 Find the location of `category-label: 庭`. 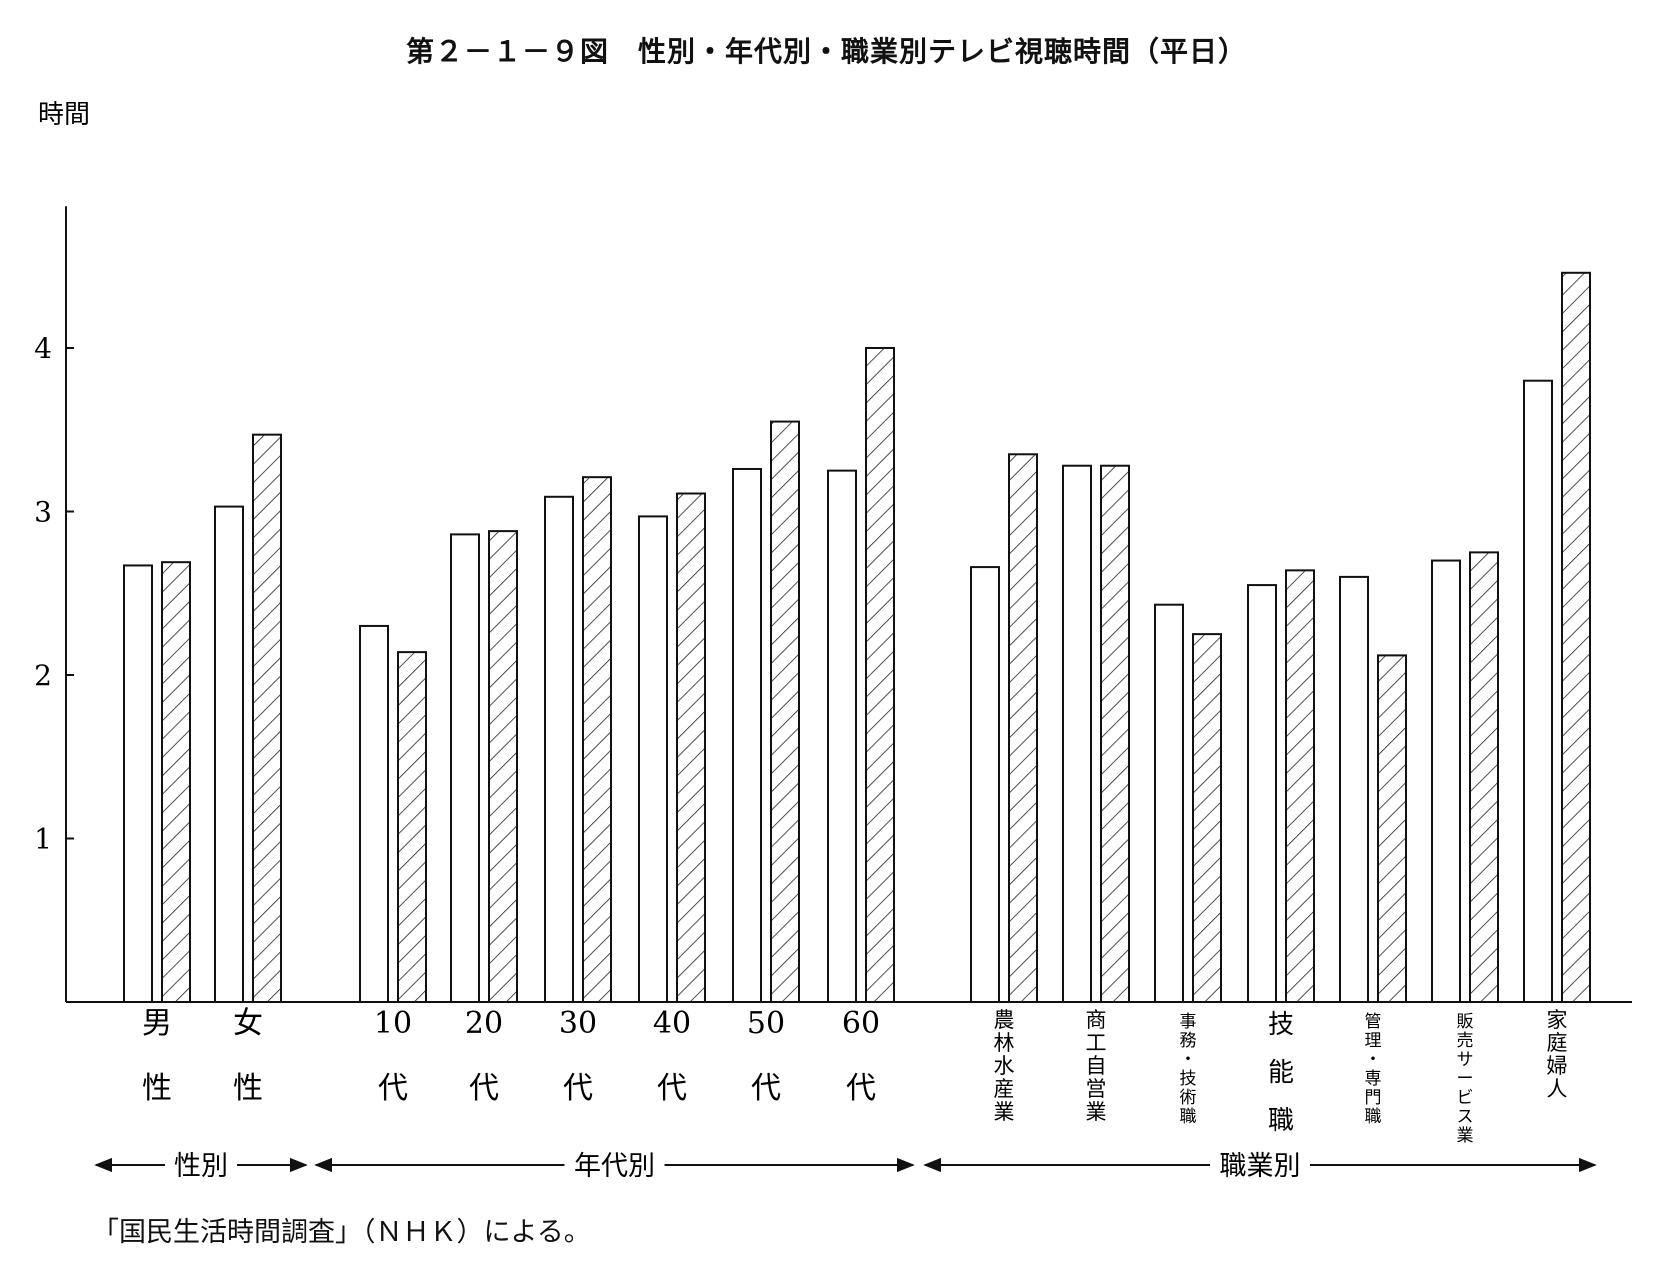

category-label: 庭 is located at coordinates (1557, 1043).